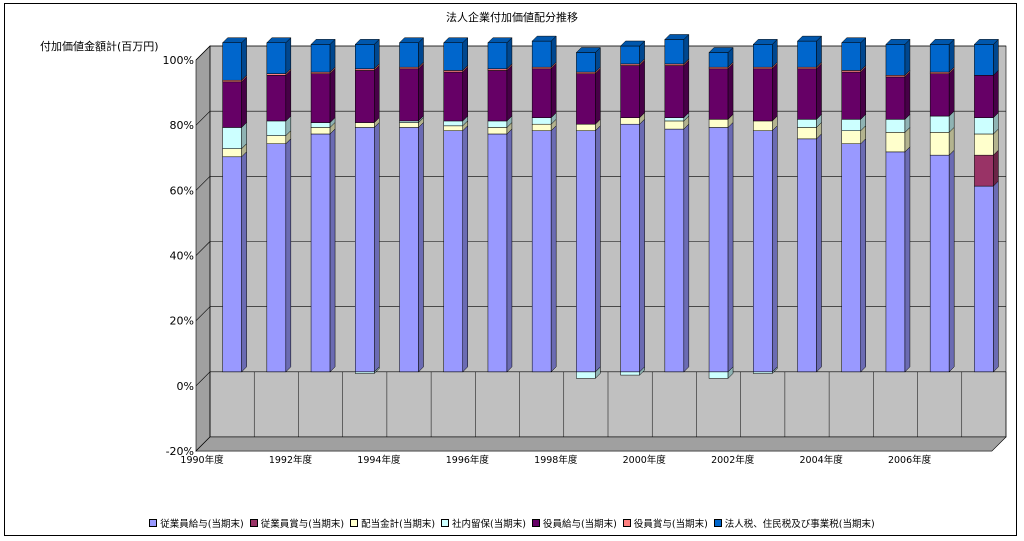 The image size is (1024, 541). I want to click on legend-item: 従業員給与(当期末), so click(196, 523).